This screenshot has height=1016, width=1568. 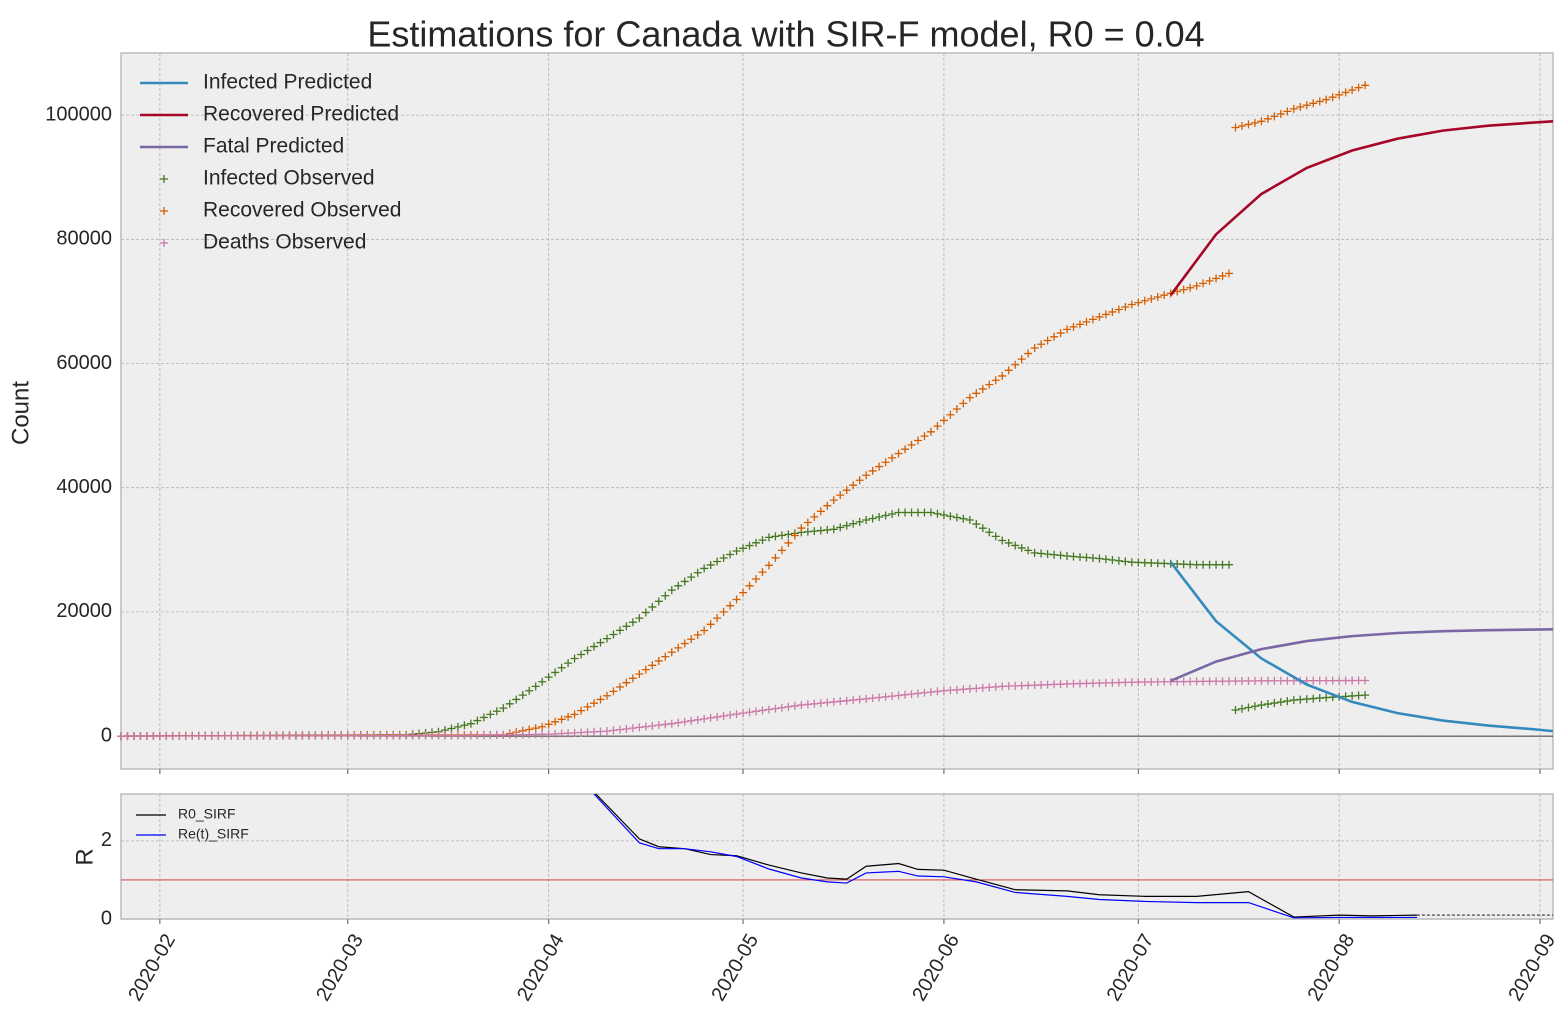 I want to click on infected-predicted-line, so click(x=1361, y=647).